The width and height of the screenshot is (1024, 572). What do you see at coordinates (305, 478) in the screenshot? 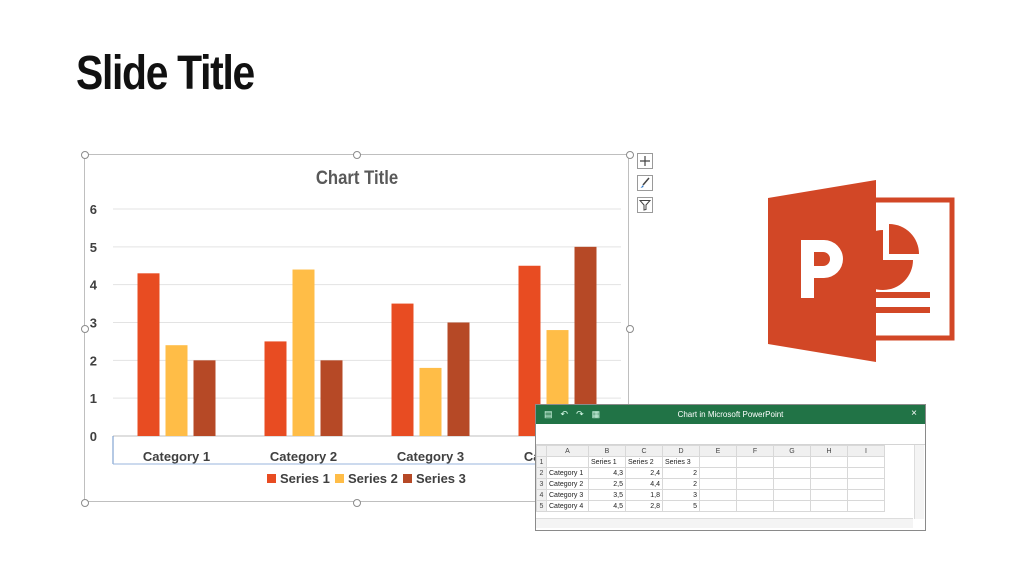
I see `legend-label: Series 1` at bounding box center [305, 478].